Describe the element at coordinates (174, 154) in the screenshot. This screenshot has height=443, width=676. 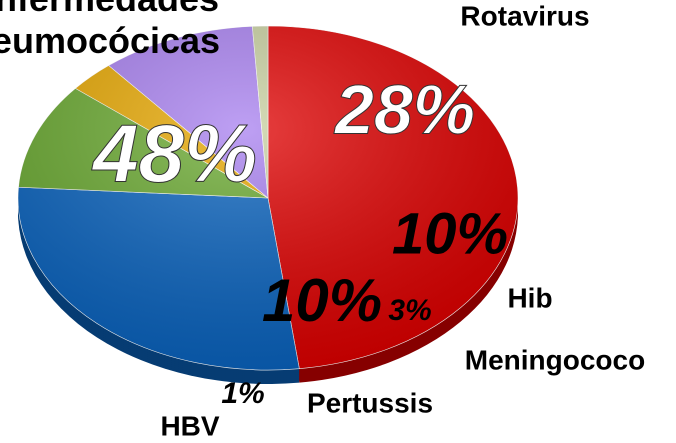
I see `value-label: 48%` at that location.